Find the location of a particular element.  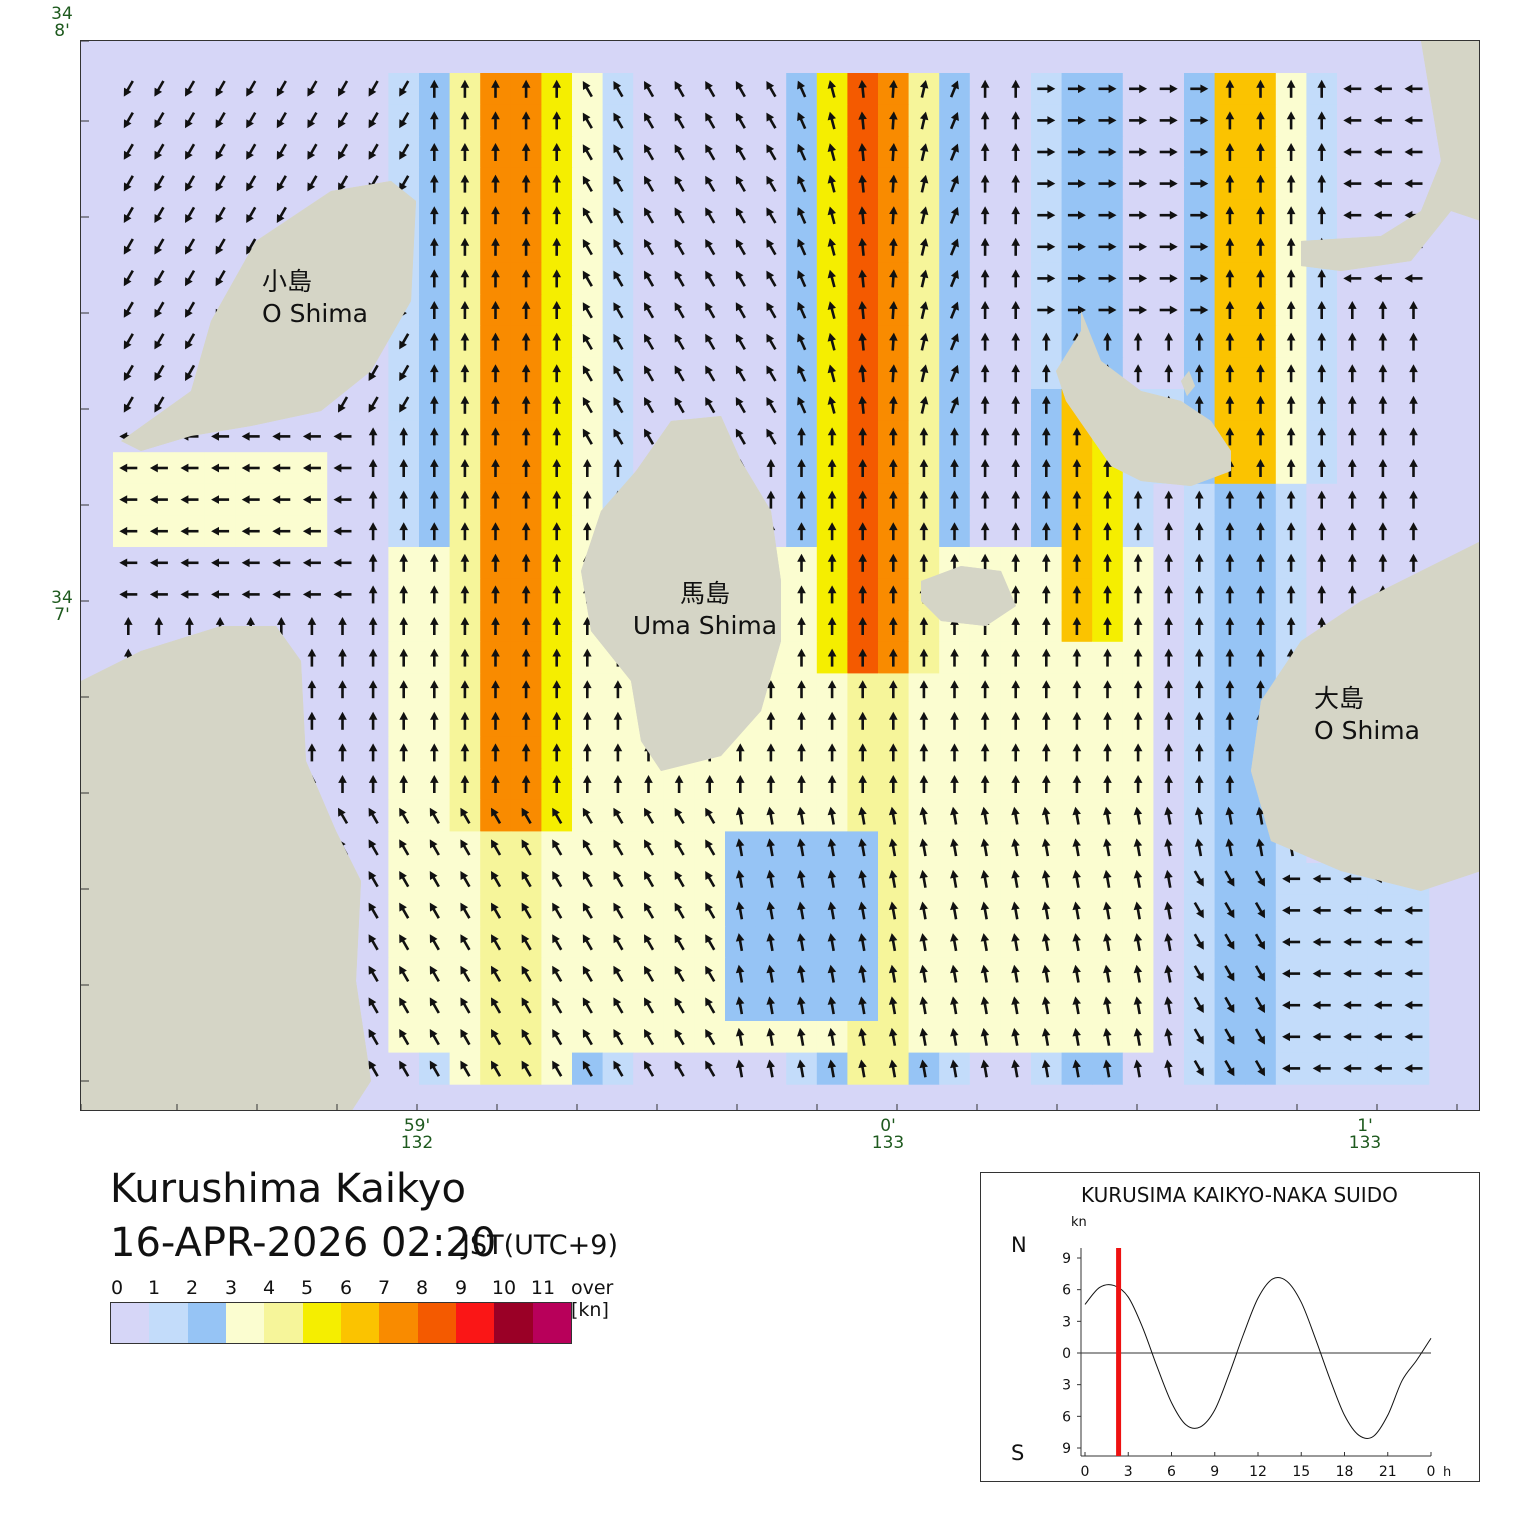

lon-label-0: 0' 133 is located at coordinates (888, 1135).